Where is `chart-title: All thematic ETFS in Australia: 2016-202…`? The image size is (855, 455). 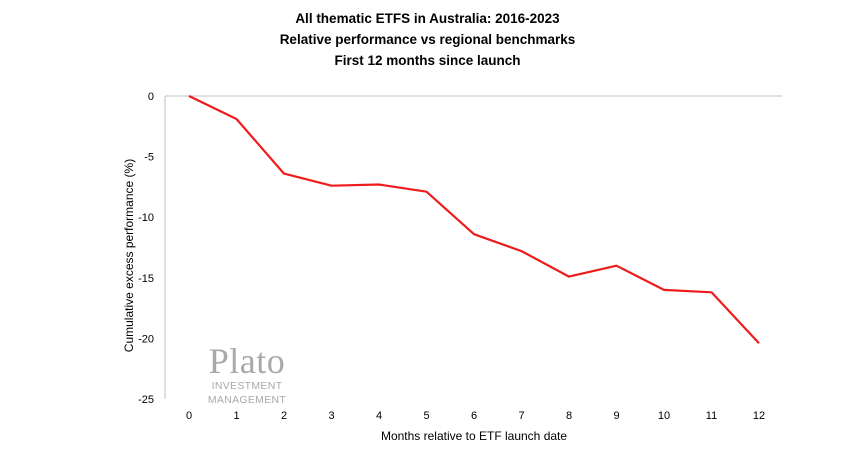
chart-title: All thematic ETFS in Australia: 2016-202… is located at coordinates (427, 39).